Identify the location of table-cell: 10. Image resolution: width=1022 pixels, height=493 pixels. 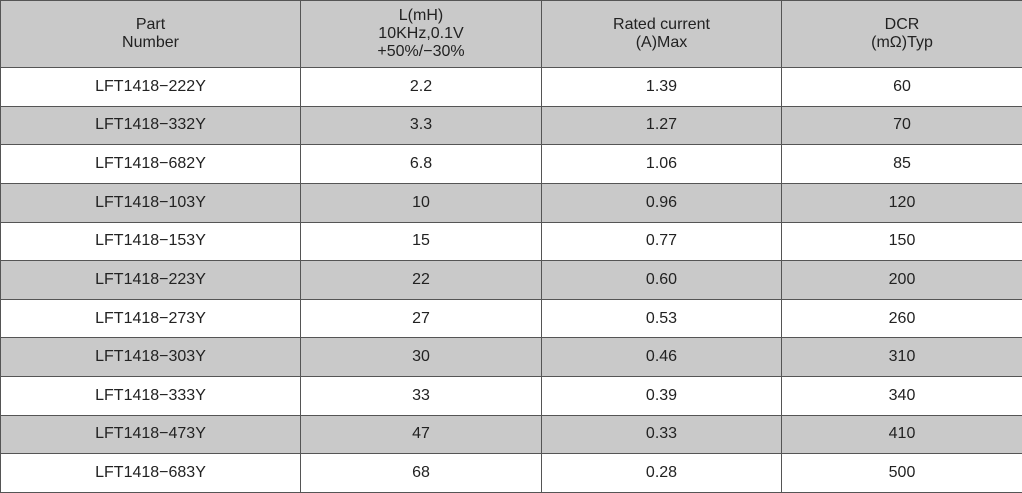
(421, 202).